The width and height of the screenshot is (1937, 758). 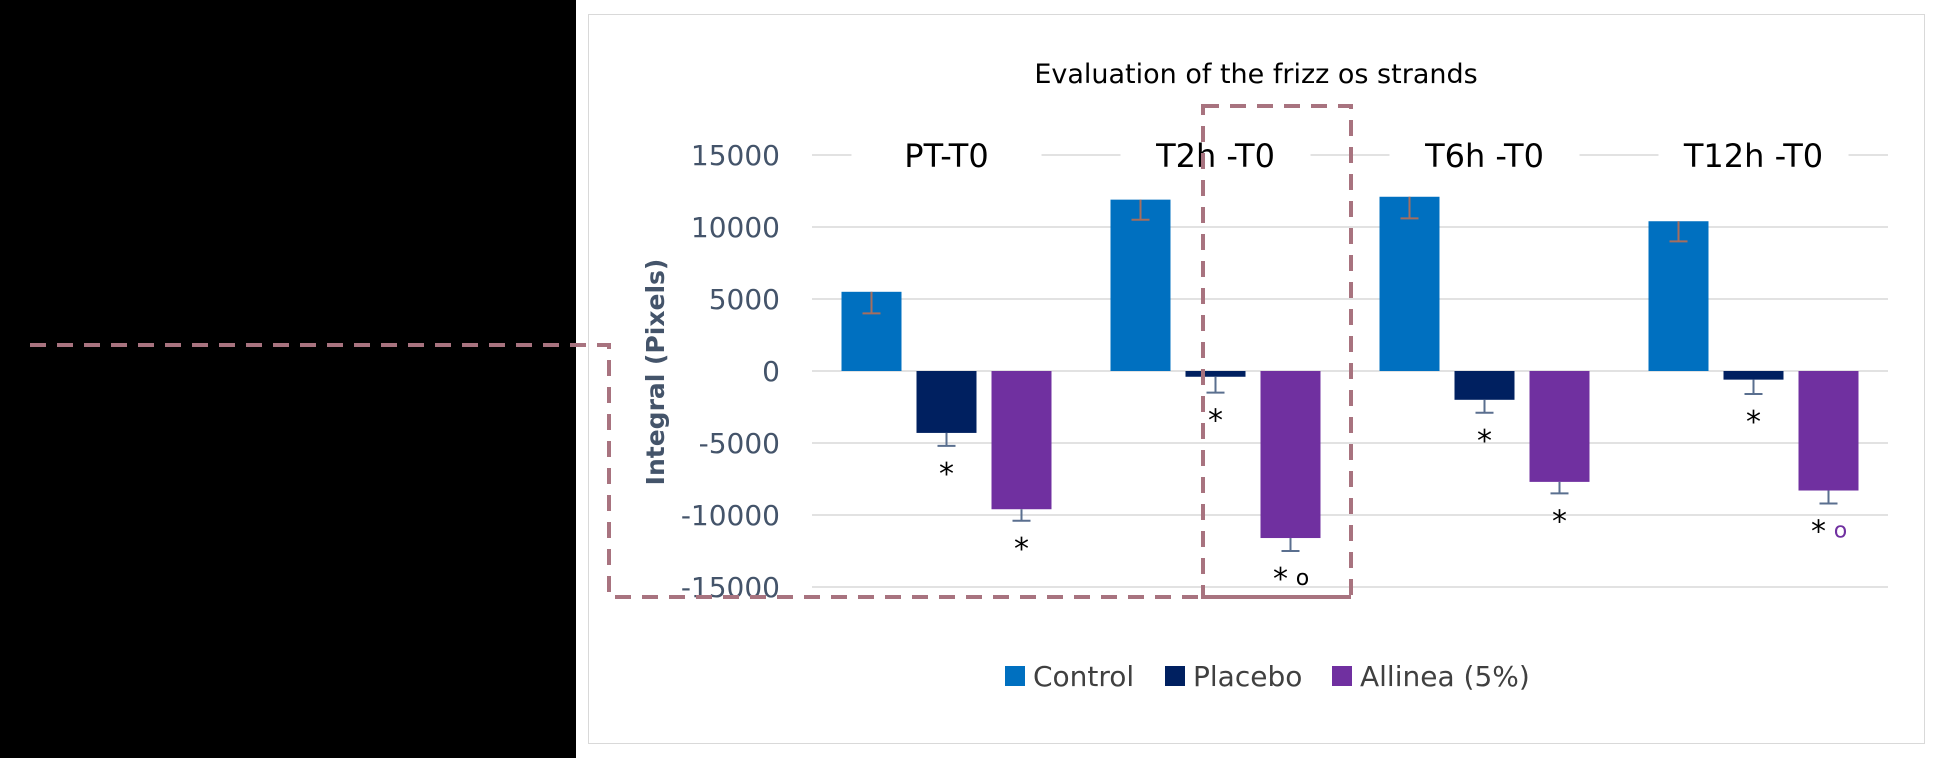 I want to click on legend: Control Placebo Allinea (5%), so click(x=1267, y=676).